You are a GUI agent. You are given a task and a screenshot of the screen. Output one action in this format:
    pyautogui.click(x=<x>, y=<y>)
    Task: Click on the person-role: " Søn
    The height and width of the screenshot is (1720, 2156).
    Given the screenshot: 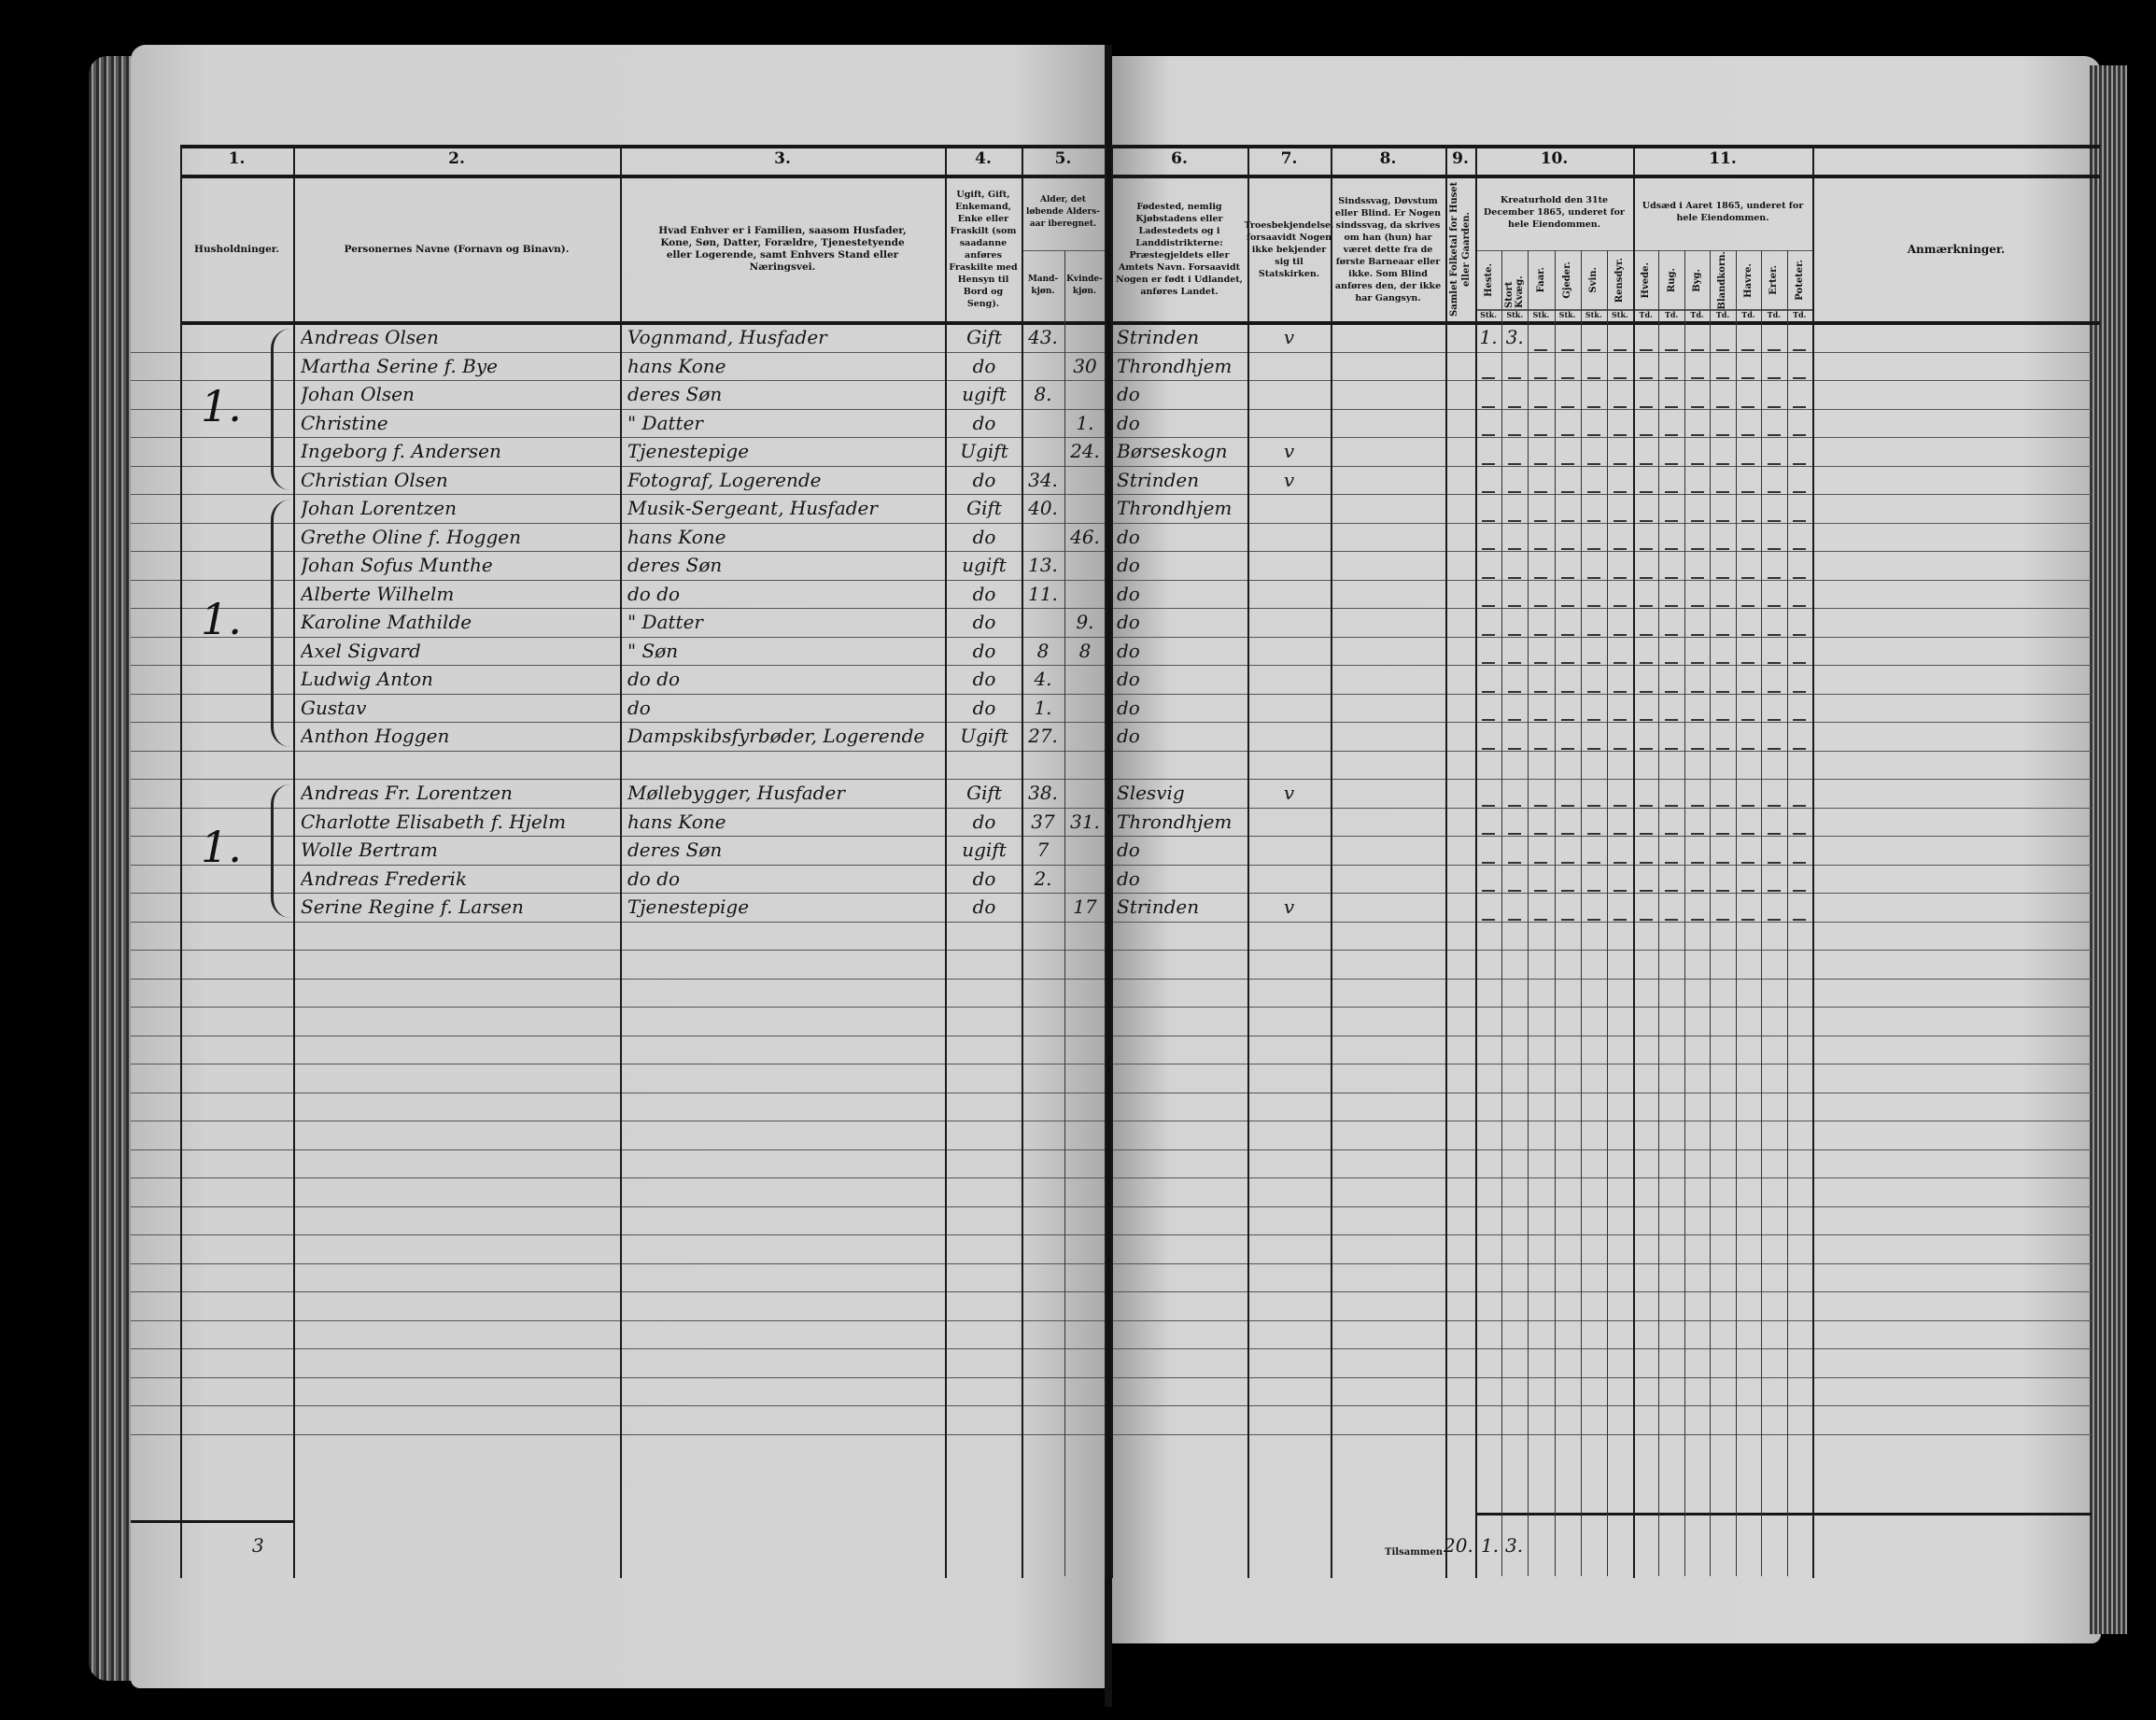 What is the action you would take?
    pyautogui.click(x=653, y=650)
    